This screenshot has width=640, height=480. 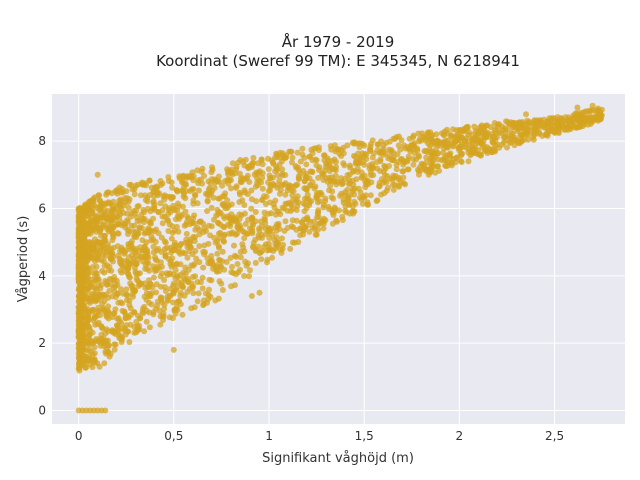 I want to click on x-tick-label: 1, so click(x=269, y=436).